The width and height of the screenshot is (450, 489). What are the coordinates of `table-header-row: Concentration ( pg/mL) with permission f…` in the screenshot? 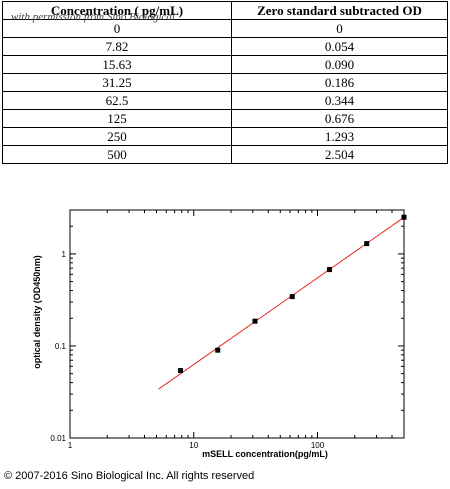 It's located at (225, 12).